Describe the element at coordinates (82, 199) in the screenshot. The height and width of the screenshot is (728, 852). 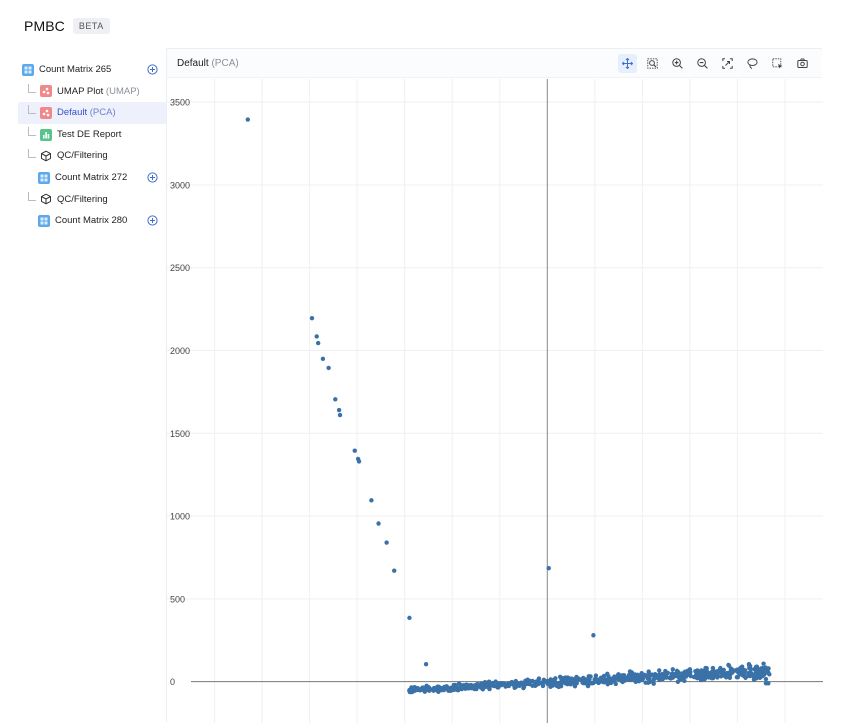
I see `tree-item-label: QC/Filtering` at that location.